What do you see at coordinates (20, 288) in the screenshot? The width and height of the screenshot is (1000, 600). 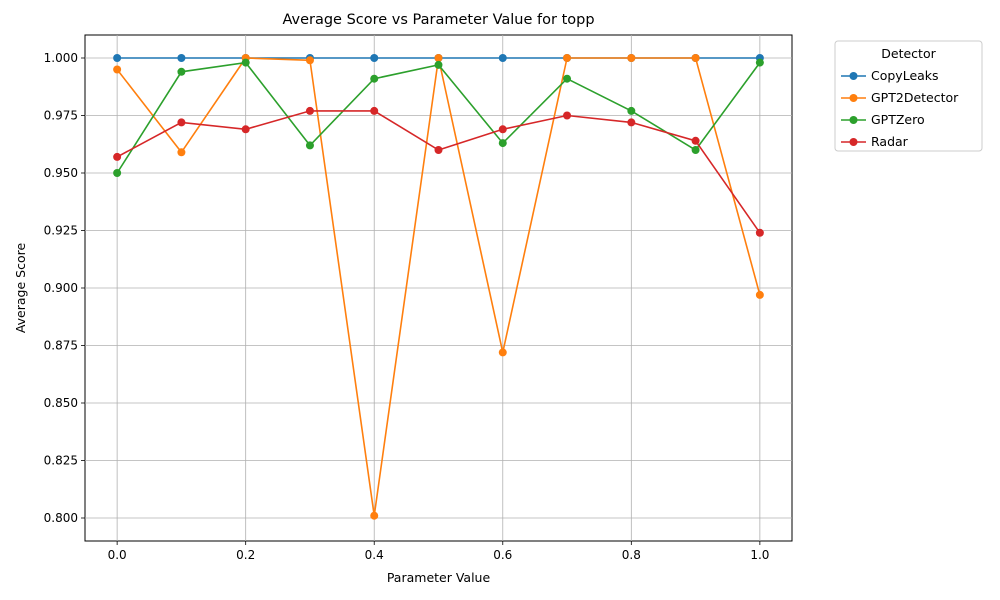 I see `y-axis-label: Average Score` at bounding box center [20, 288].